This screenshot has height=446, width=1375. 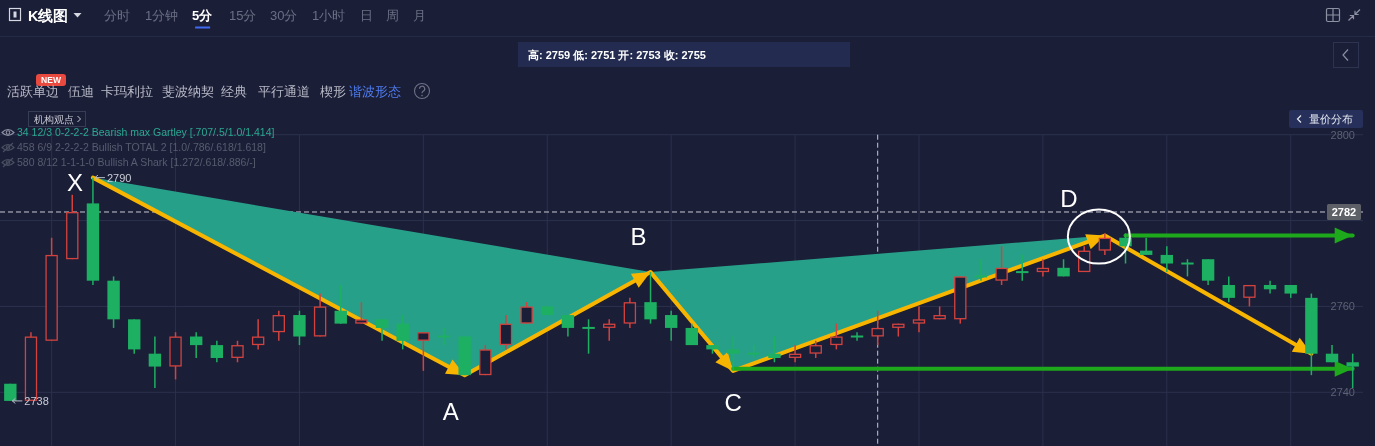 I want to click on text: 周, so click(x=392, y=15).